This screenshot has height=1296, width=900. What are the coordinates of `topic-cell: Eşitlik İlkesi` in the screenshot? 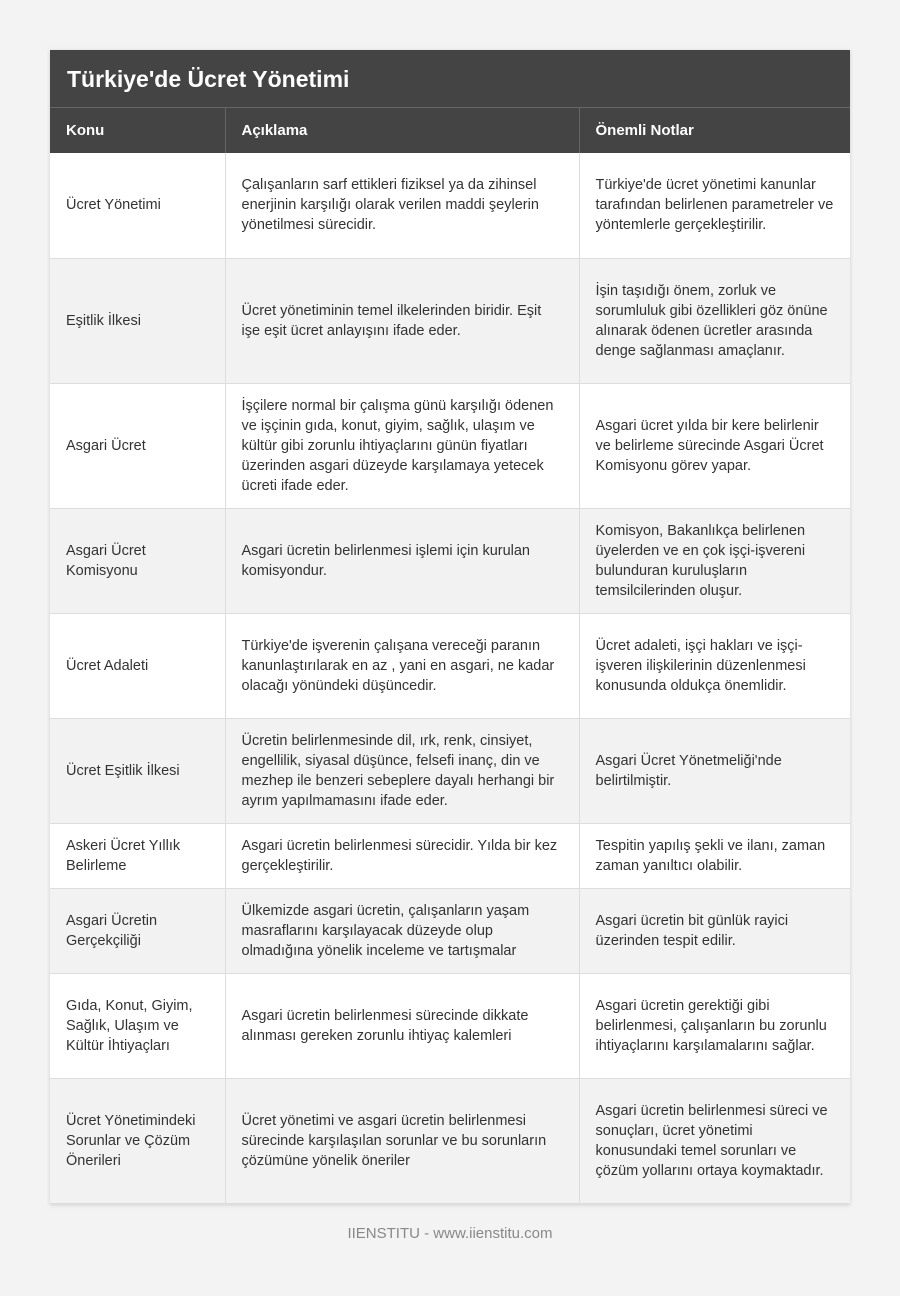 It's located at (138, 321).